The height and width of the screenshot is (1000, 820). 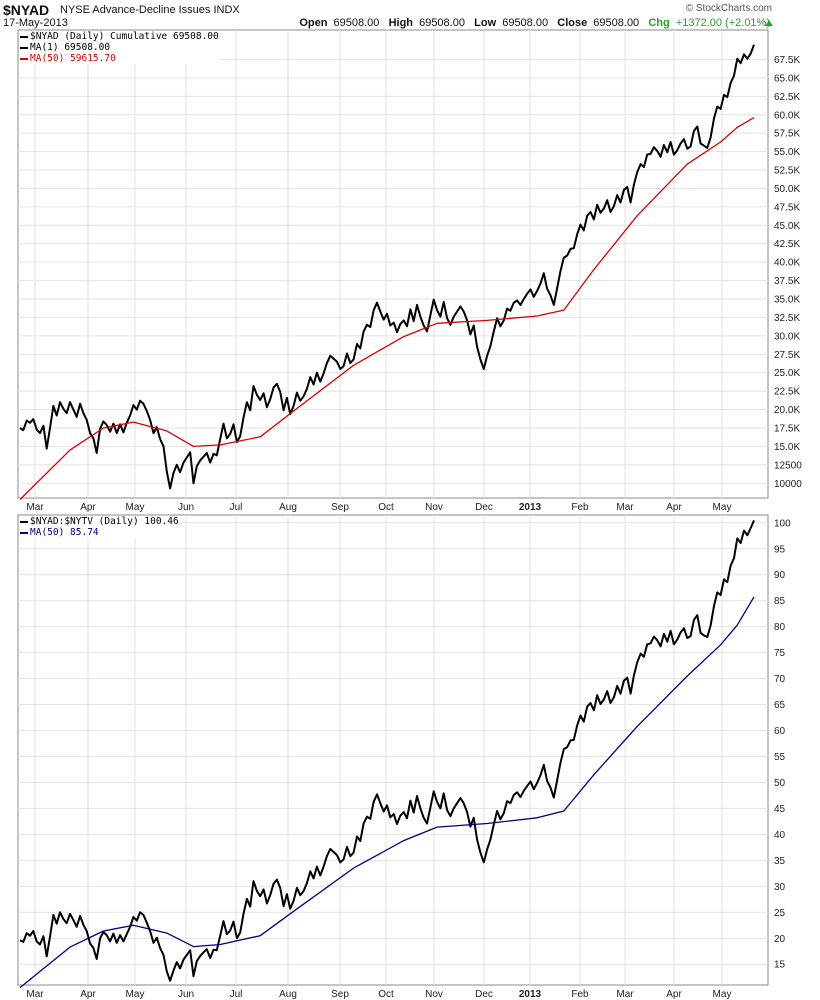 I want to click on high-value: 69508.00, so click(x=442, y=23).